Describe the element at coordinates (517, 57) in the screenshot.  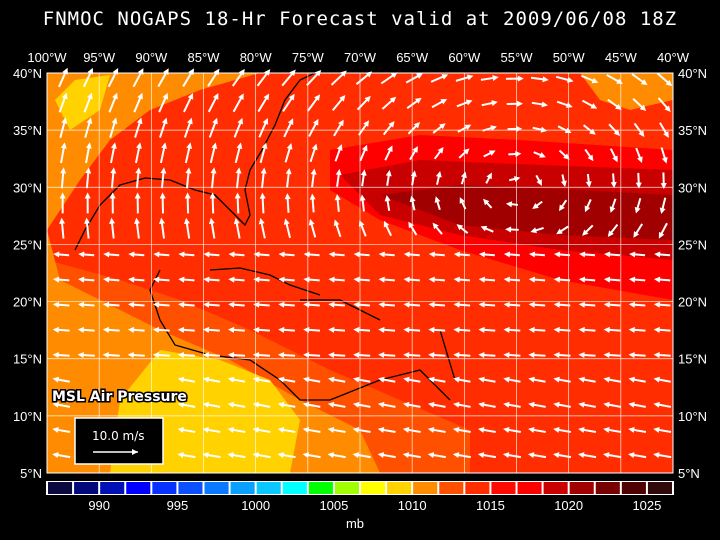
I see `lon-label: 55°W` at that location.